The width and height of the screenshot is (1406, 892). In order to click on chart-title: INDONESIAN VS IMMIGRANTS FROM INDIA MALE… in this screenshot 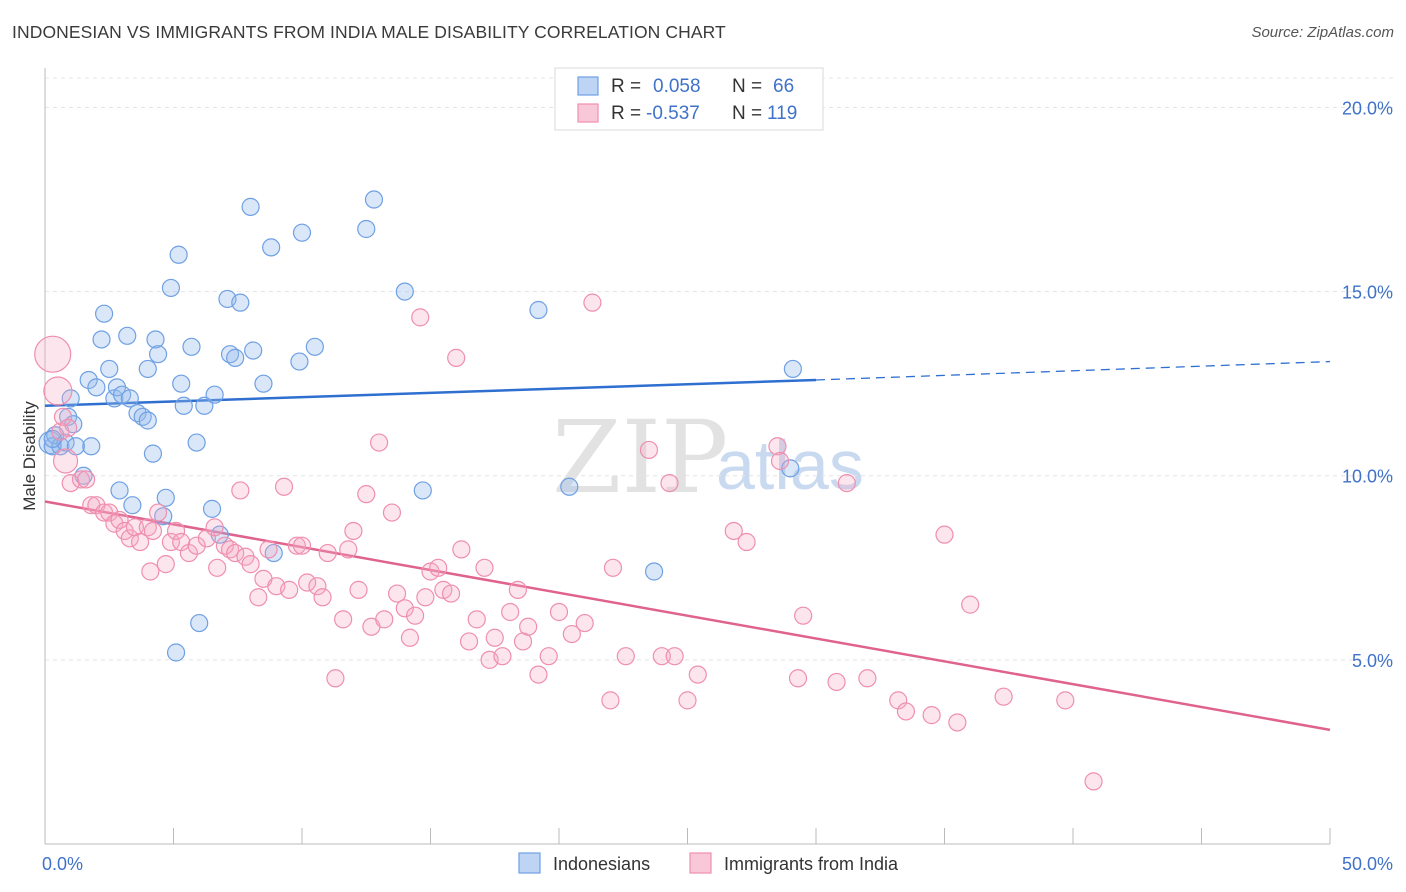, I will do `click(369, 32)`.